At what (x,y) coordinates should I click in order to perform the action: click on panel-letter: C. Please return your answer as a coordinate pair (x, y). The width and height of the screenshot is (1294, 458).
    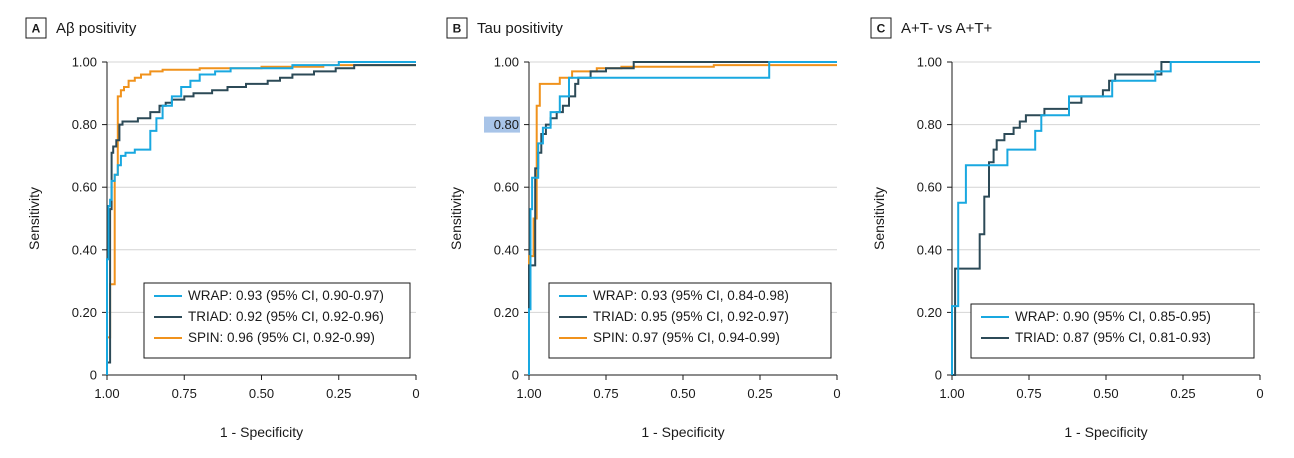
    Looking at the image, I should click on (881, 29).